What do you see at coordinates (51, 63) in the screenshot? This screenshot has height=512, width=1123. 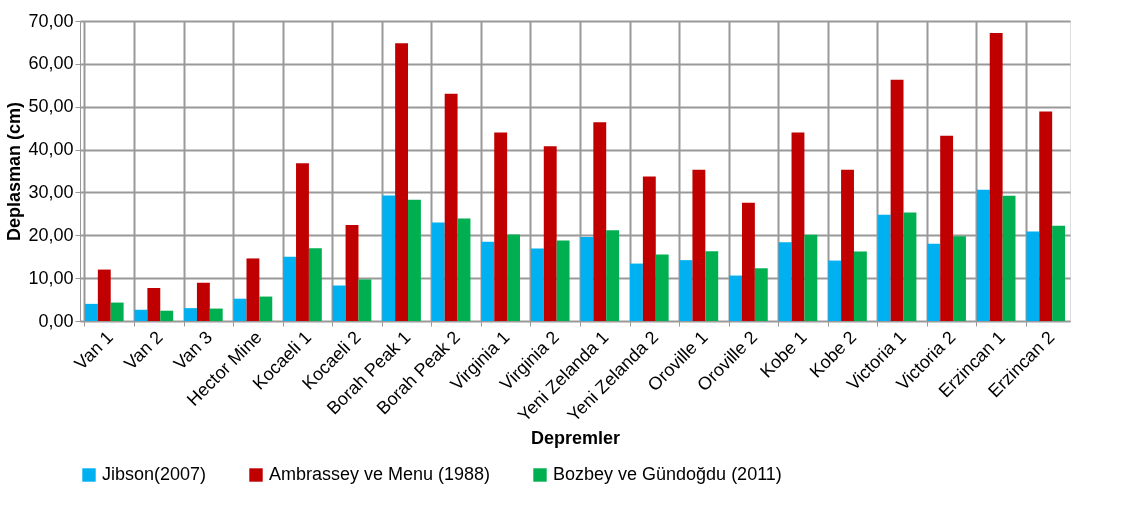 I see `y-tick-label: 60,00` at bounding box center [51, 63].